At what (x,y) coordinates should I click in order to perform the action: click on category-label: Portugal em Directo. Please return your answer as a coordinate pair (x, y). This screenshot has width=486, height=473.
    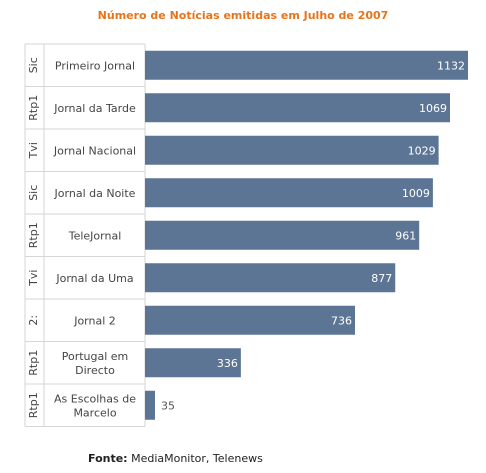
    Looking at the image, I should click on (95, 363).